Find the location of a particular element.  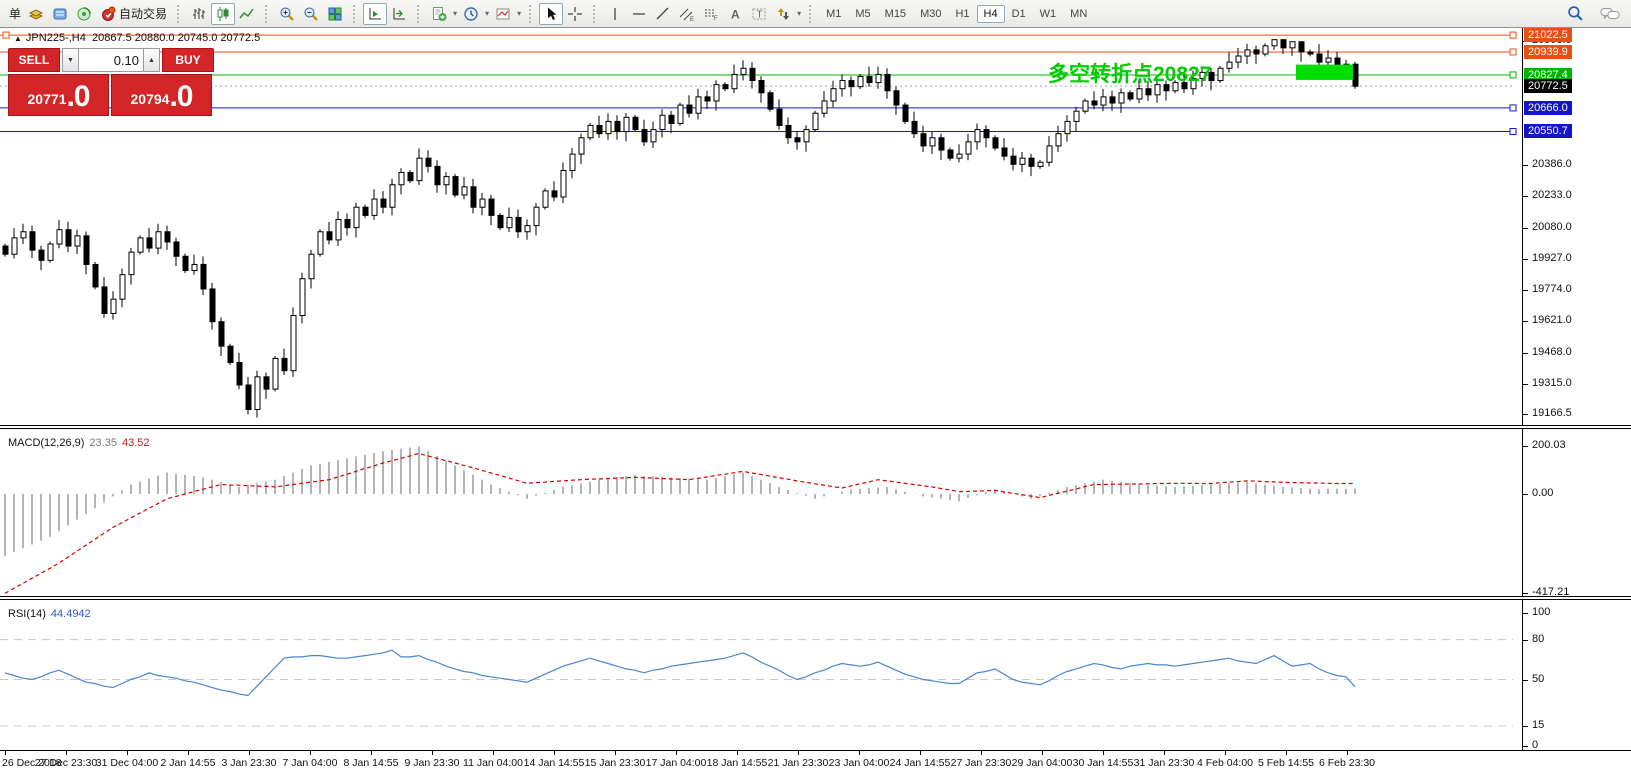

gold-bars-icon is located at coordinates (36, 14).